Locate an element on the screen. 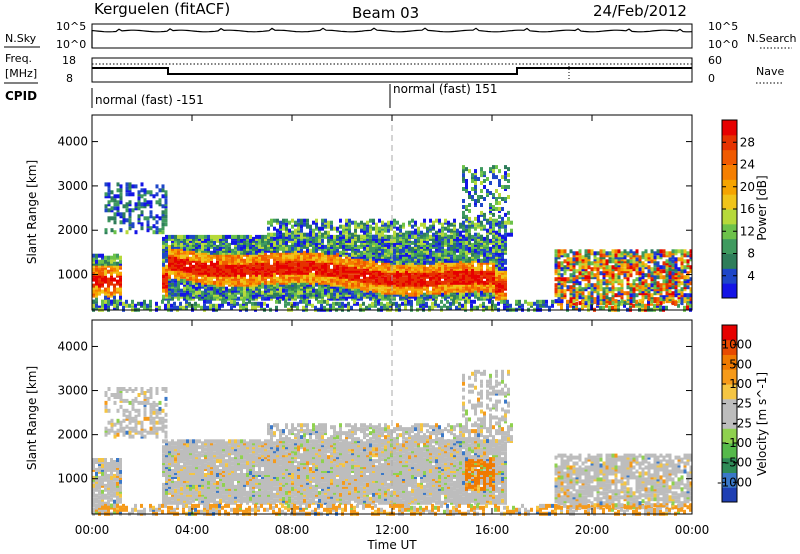  nave-label: Nave is located at coordinates (770, 71).